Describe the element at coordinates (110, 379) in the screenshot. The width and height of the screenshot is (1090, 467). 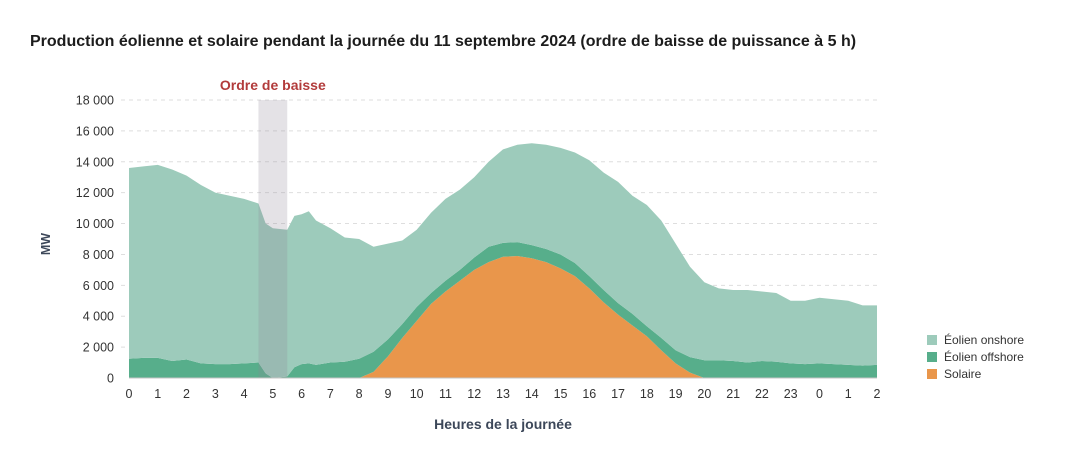
I see `y-tick-label: 0` at that location.